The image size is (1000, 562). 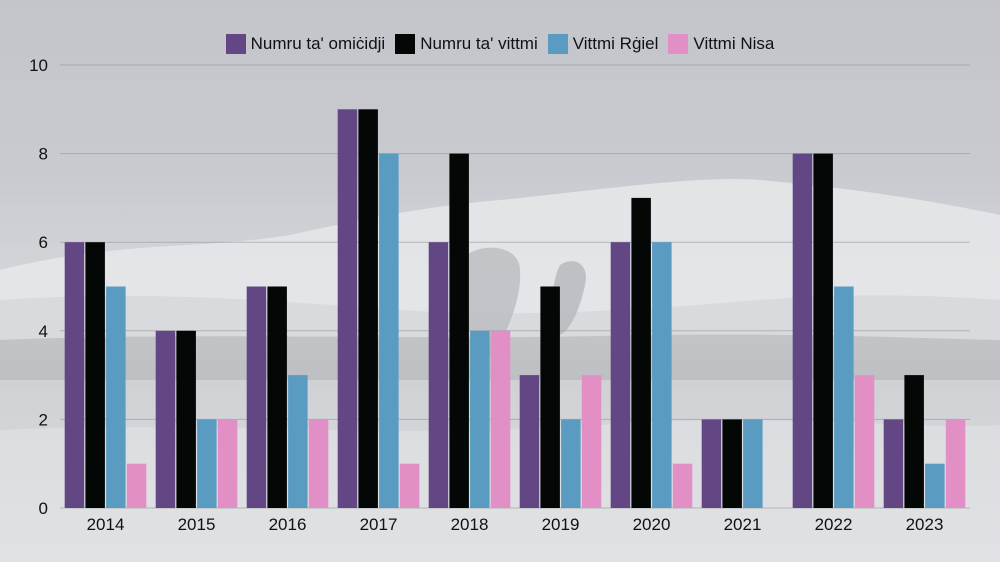 What do you see at coordinates (288, 524) in the screenshot?
I see `x-tick-label: 2016` at bounding box center [288, 524].